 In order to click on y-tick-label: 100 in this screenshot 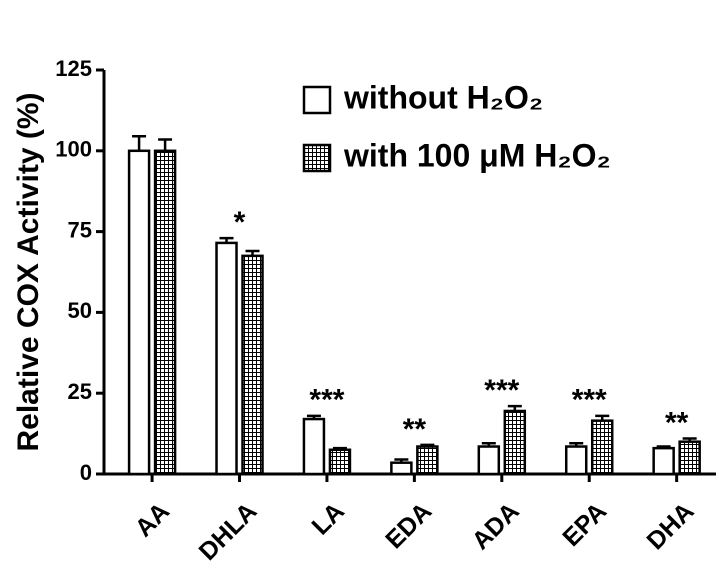, I will do `click(73, 149)`.